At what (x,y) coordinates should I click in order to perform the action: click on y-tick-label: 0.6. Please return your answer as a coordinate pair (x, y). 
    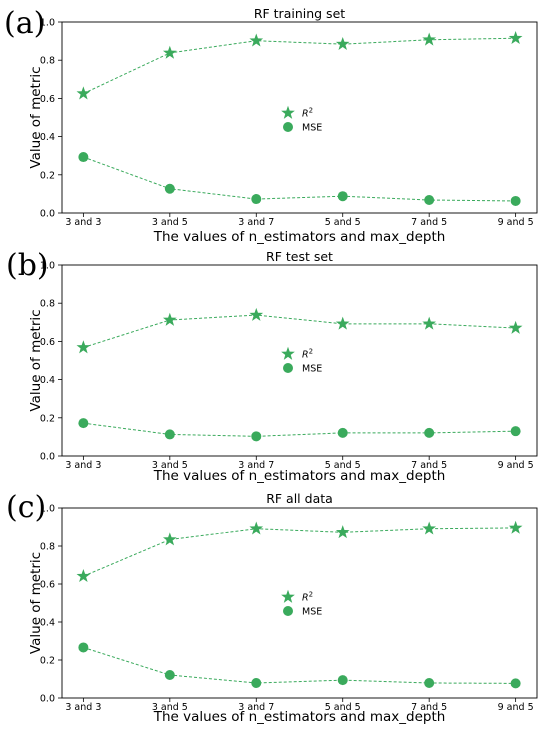
    Looking at the image, I should click on (47, 585).